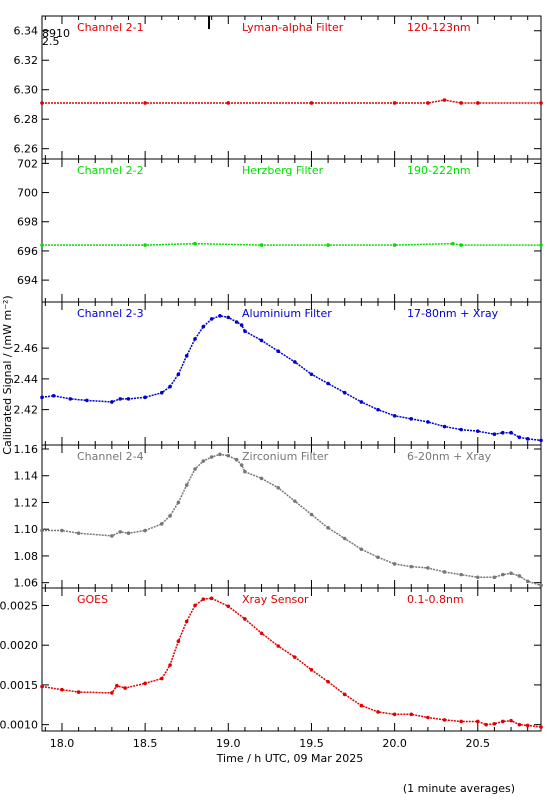 Image resolution: width=550 pixels, height=800 pixels. What do you see at coordinates (311, 743) in the screenshot?
I see `x-tick-label: 19.5` at bounding box center [311, 743].